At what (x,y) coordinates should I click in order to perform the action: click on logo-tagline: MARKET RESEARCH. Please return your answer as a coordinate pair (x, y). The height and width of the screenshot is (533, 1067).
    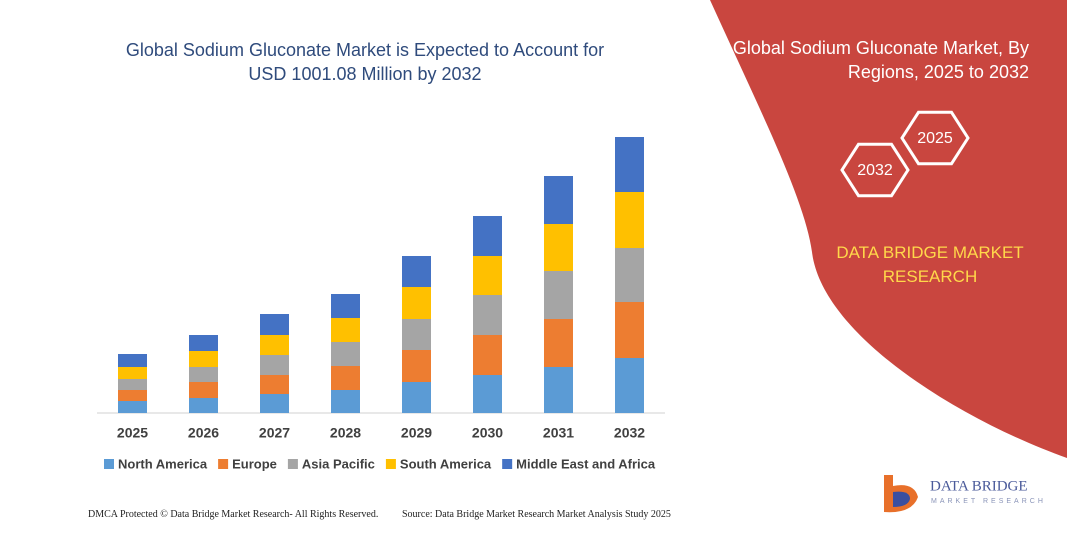
    Looking at the image, I should click on (988, 501).